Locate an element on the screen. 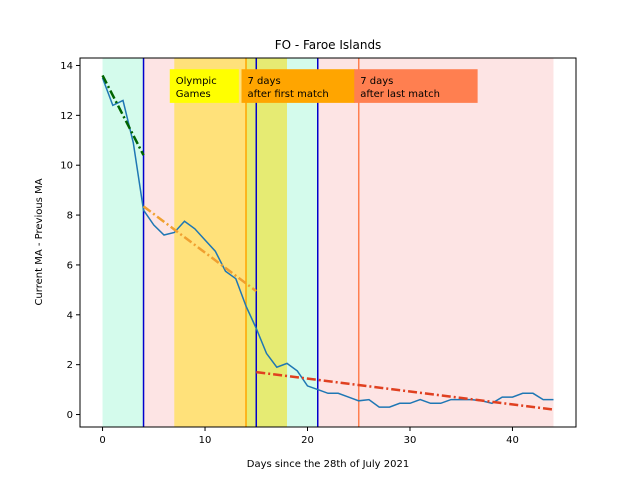  x-tick-label: 10 is located at coordinates (205, 440).